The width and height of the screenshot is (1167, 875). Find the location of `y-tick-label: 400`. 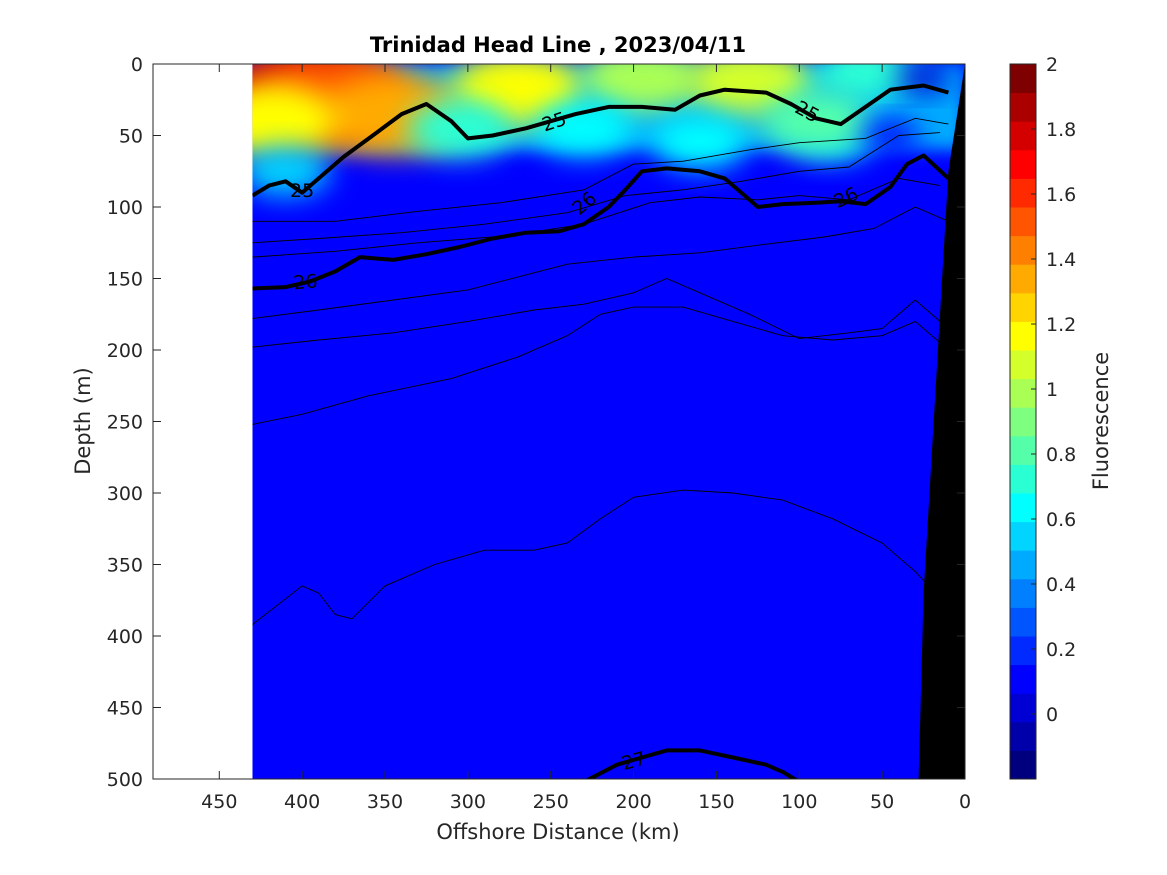

y-tick-label: 400 is located at coordinates (125, 637).